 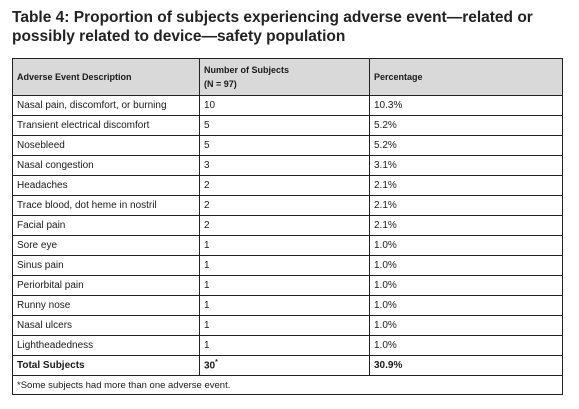 What do you see at coordinates (220, 84) in the screenshot?
I see `header-line: (N = 97)` at bounding box center [220, 84].